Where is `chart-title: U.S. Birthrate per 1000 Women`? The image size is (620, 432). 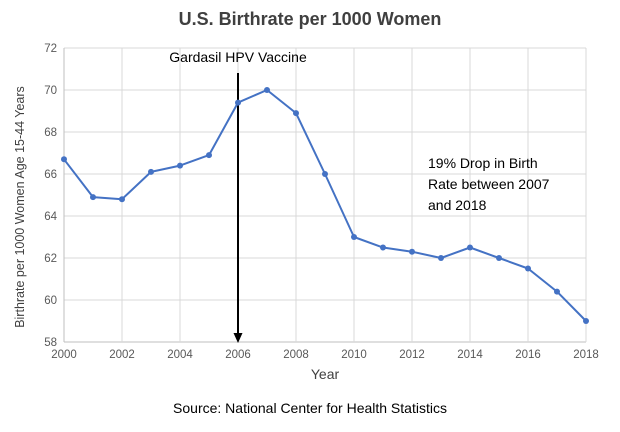 chart-title: U.S. Birthrate per 1000 Women is located at coordinates (310, 19).